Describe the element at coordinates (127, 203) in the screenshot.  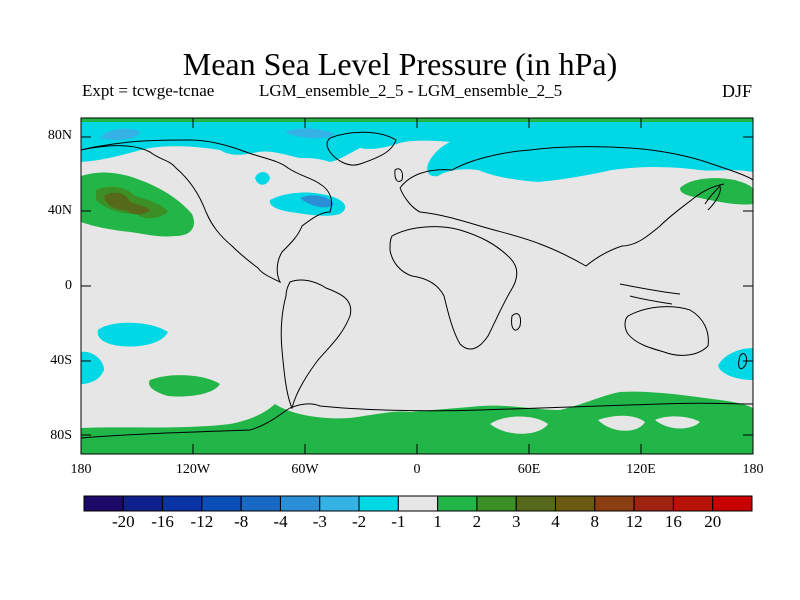
I see `contour-pos3-north-pacific` at that location.